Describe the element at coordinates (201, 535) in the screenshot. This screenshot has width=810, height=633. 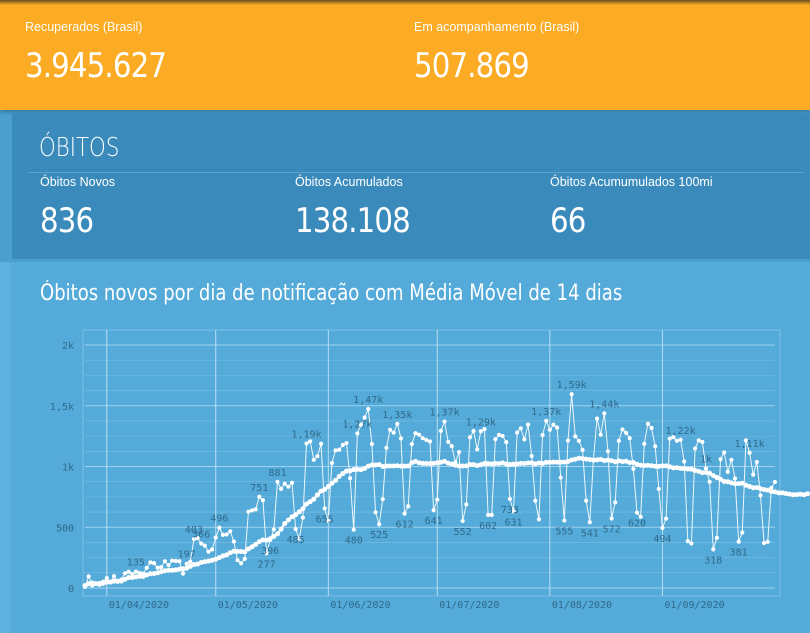
I see `data-label: 366` at that location.